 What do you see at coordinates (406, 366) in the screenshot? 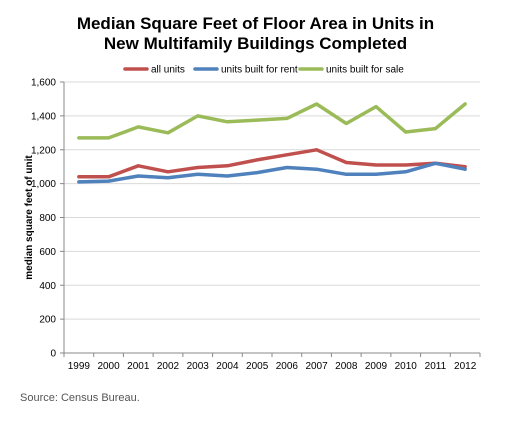
I see `x-tick-label: 2010` at bounding box center [406, 366].